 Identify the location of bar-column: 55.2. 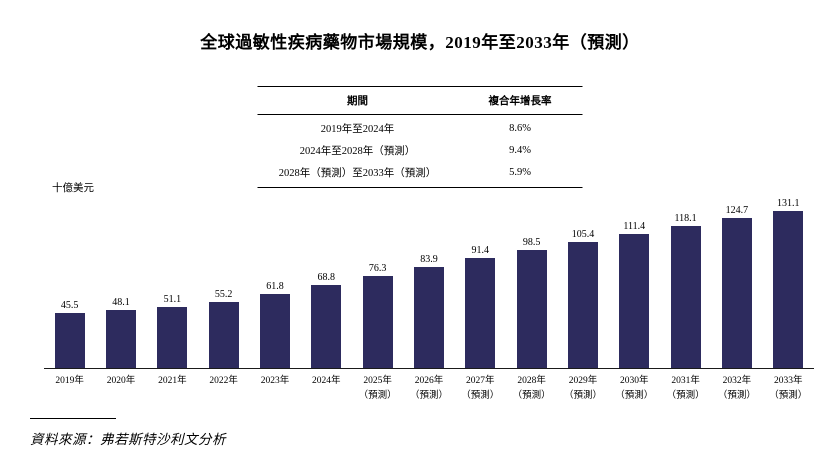
(223, 328).